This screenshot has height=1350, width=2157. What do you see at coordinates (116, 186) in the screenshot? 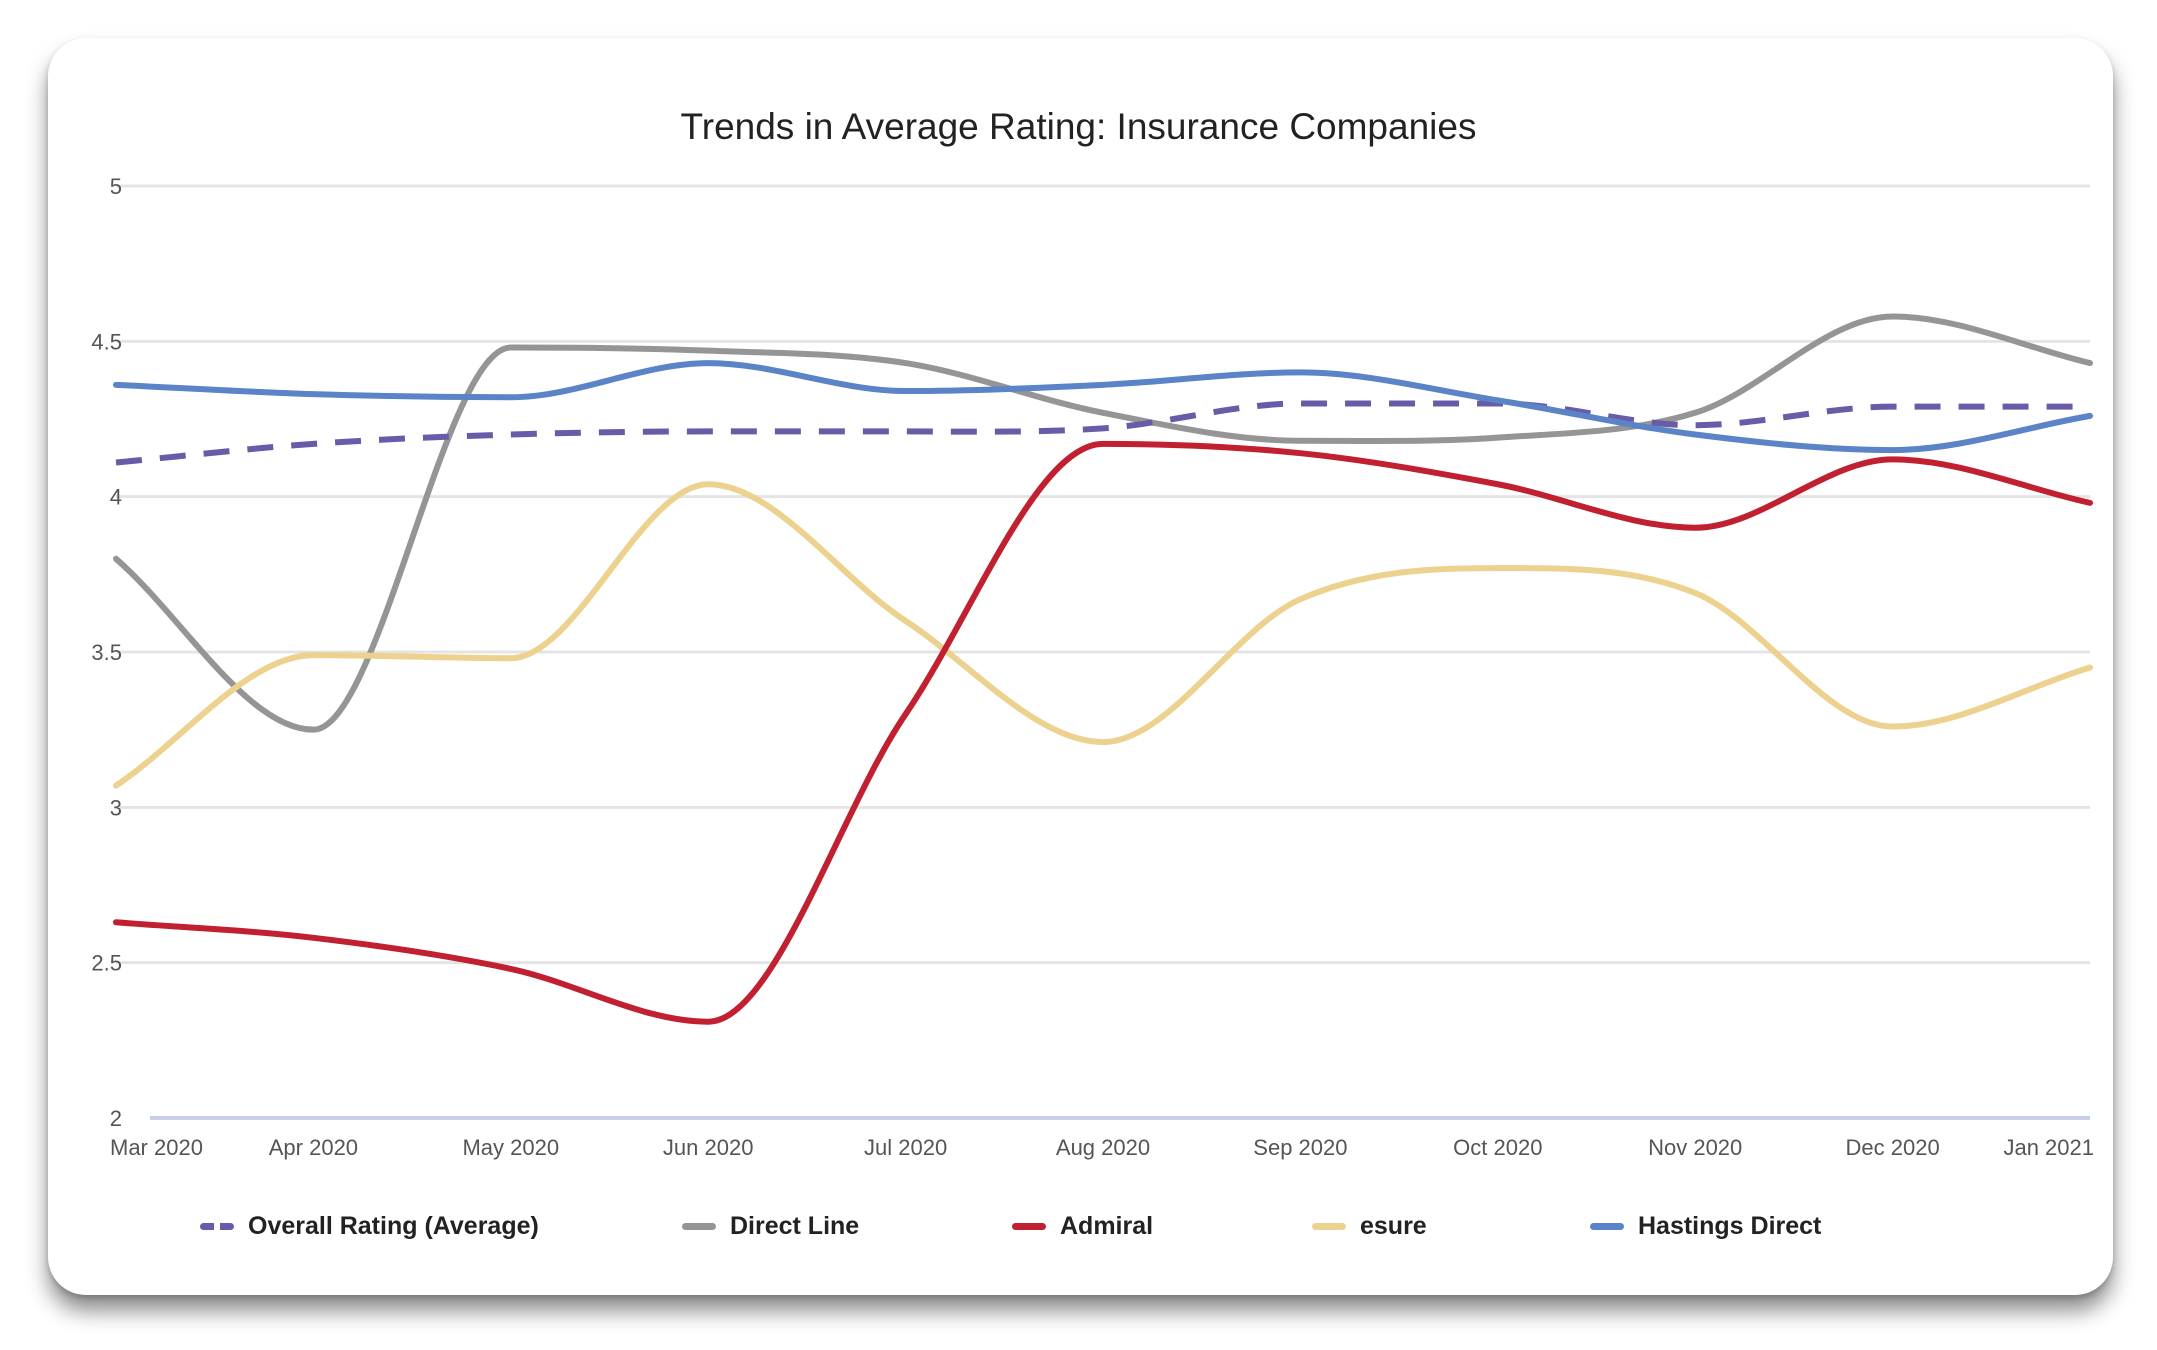
I see `y-tick-label: 5` at bounding box center [116, 186].